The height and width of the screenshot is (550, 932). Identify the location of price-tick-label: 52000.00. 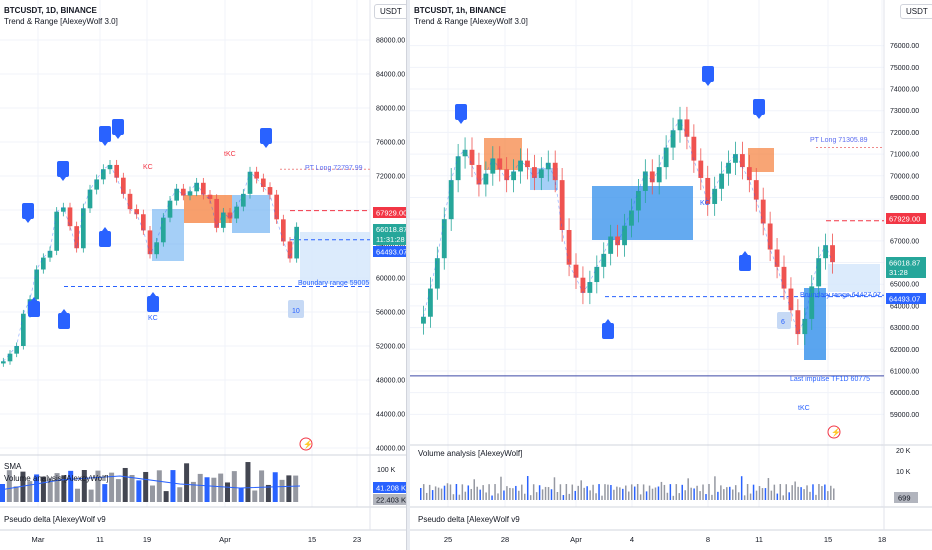
(390, 347).